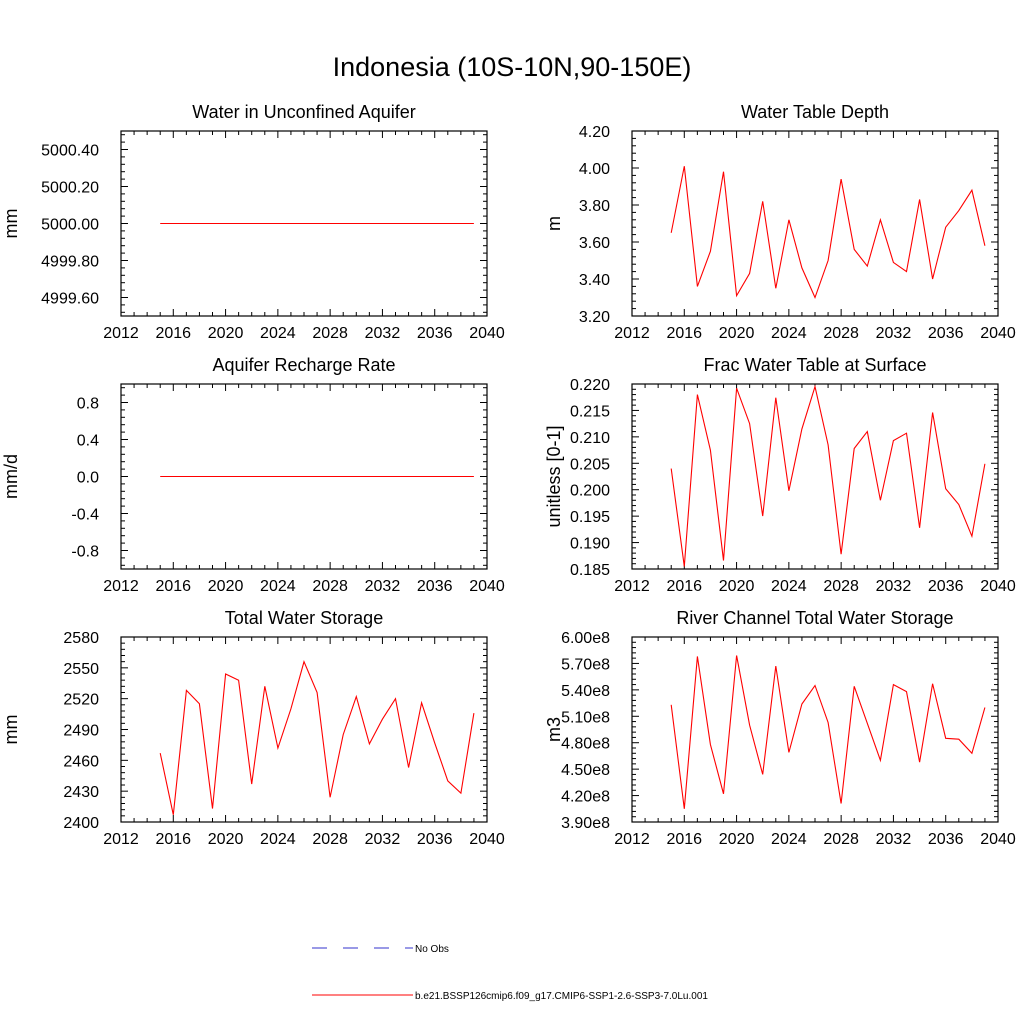 The image size is (1024, 1024). What do you see at coordinates (585, 717) in the screenshot?
I see `y-tick-label: 5.10e8` at bounding box center [585, 717].